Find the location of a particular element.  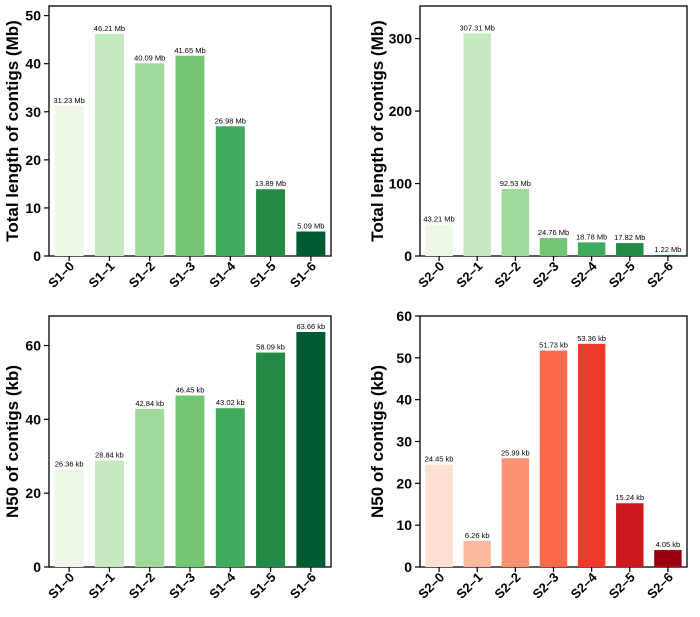

data-label: 17.82 Mb is located at coordinates (629, 237).